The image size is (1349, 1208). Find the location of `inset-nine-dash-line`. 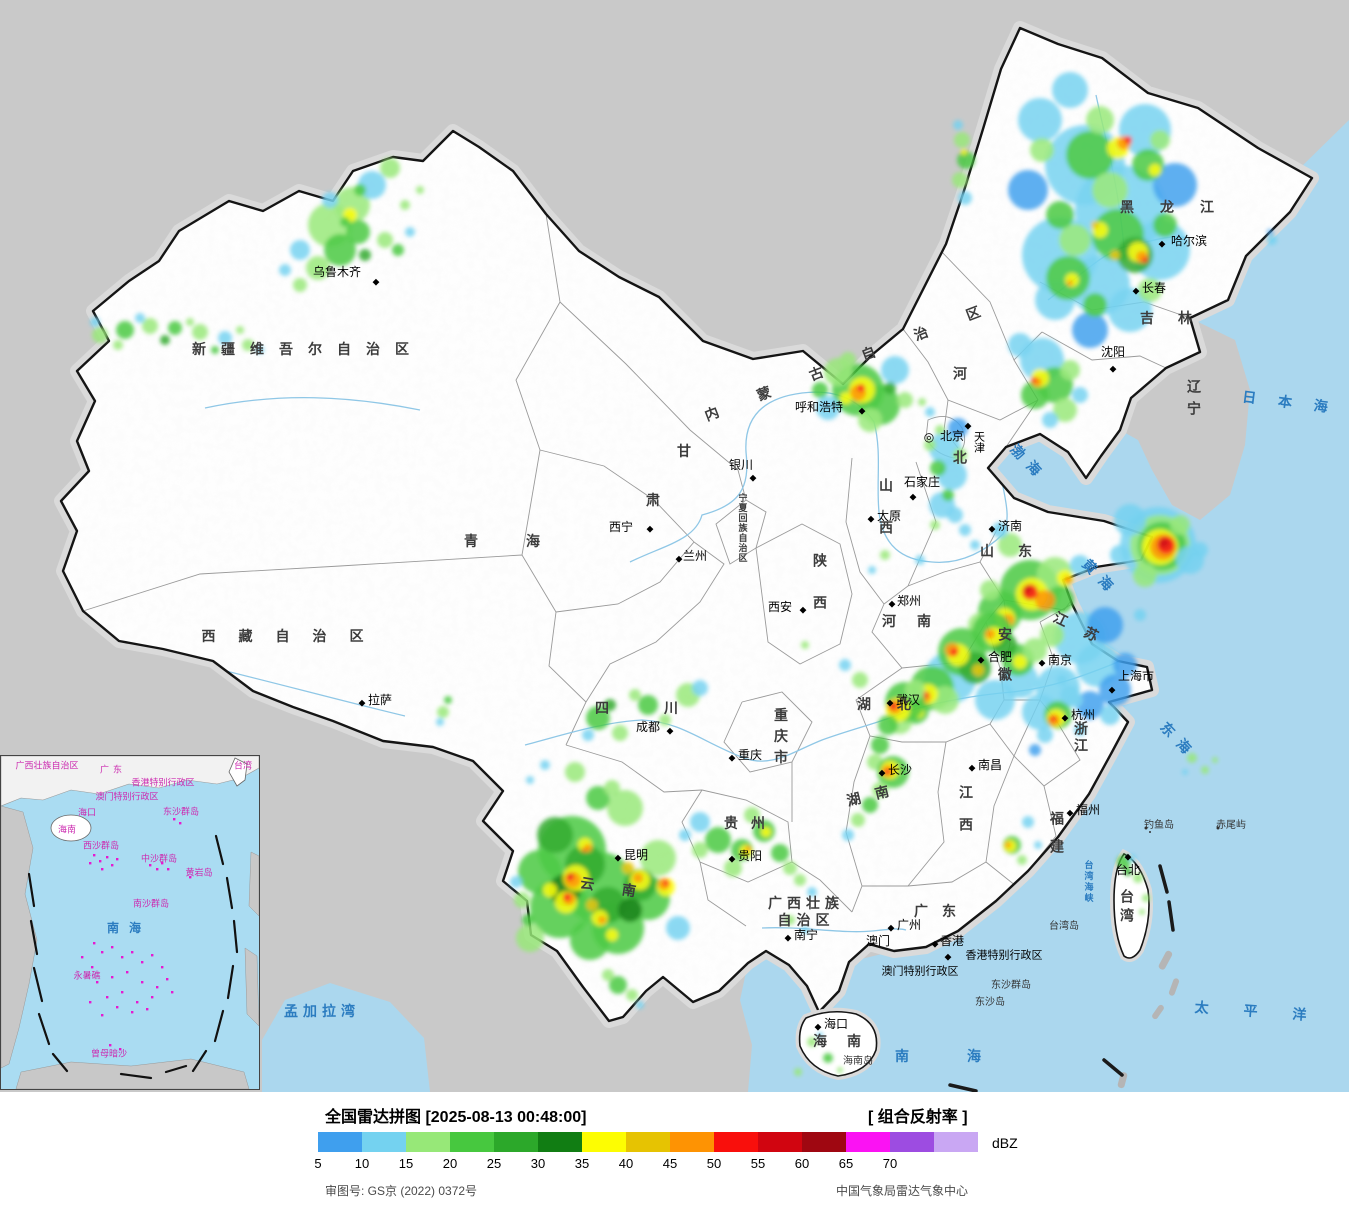

inset-nine-dash-line is located at coordinates (133, 957).